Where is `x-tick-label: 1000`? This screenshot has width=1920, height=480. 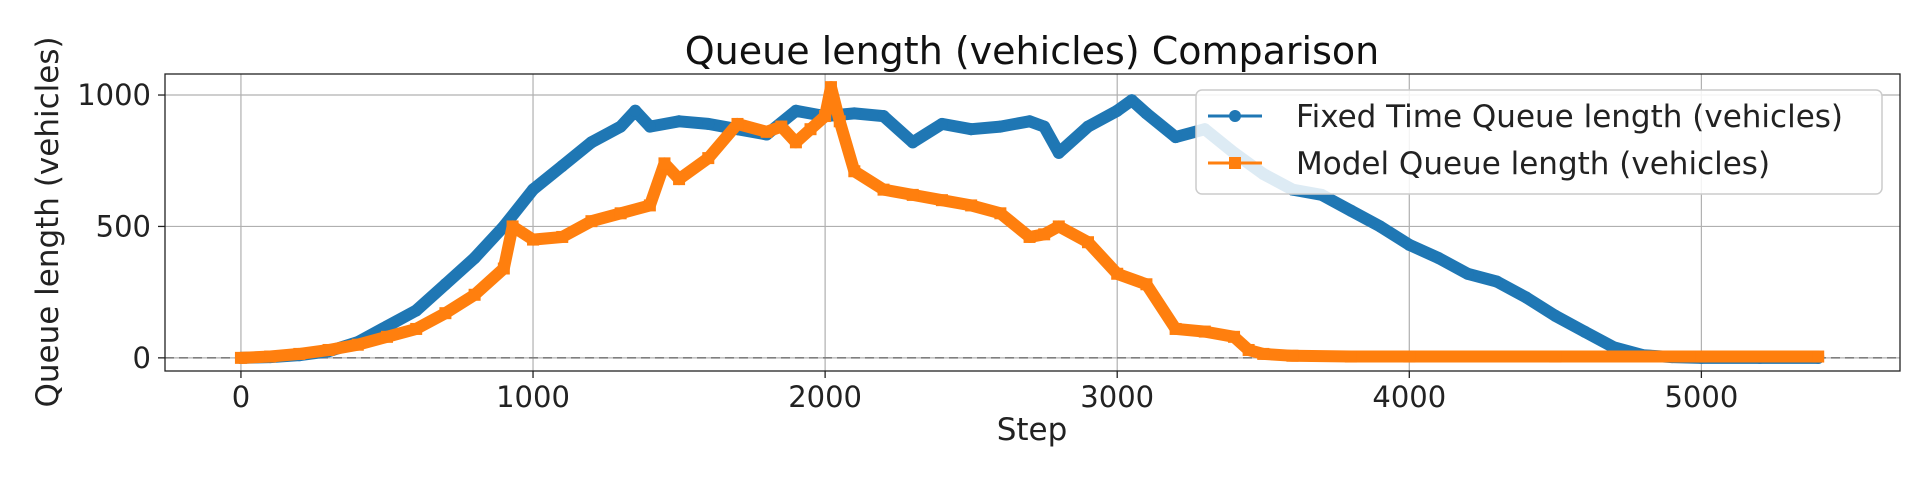 x-tick-label: 1000 is located at coordinates (533, 397).